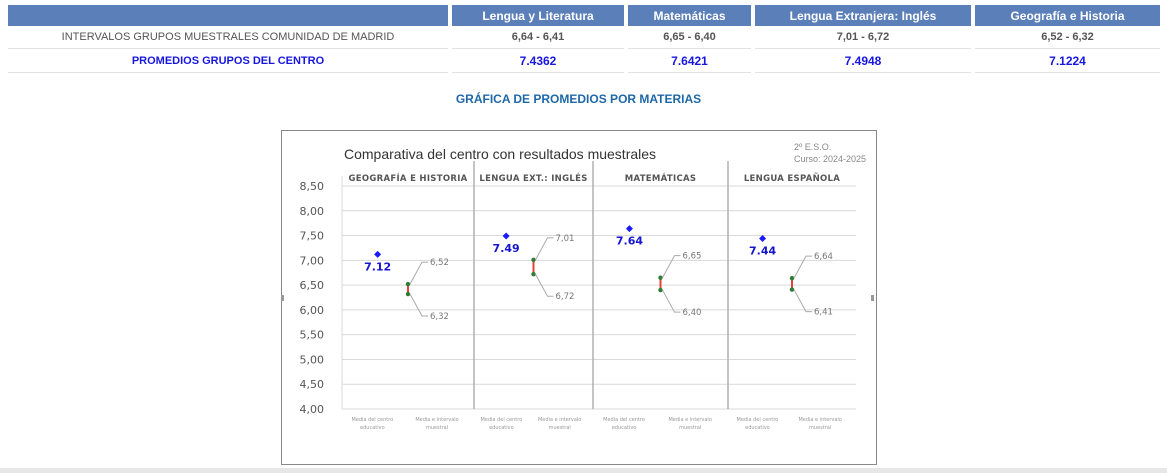 This screenshot has height=473, width=1167. I want to click on cell-average-geografia: 7.1224, so click(1067, 61).